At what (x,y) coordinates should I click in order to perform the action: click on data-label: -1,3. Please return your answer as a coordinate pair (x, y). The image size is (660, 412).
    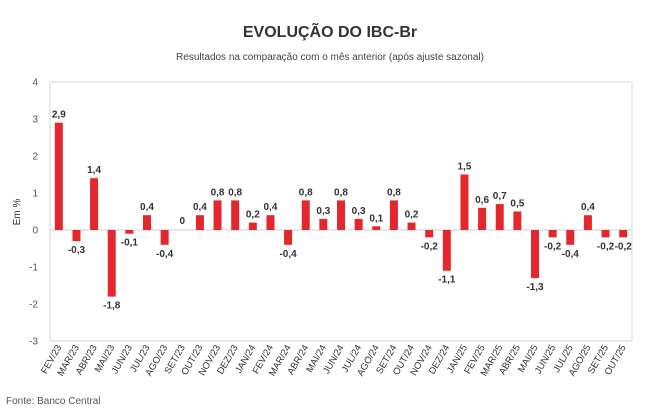
    Looking at the image, I should click on (535, 287).